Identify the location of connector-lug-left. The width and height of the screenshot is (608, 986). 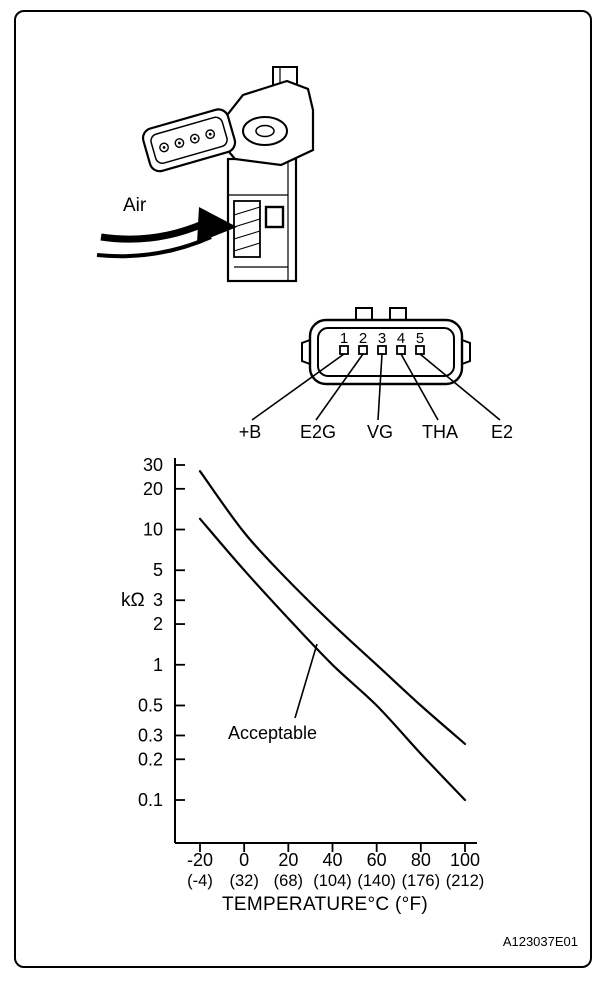
(306, 352).